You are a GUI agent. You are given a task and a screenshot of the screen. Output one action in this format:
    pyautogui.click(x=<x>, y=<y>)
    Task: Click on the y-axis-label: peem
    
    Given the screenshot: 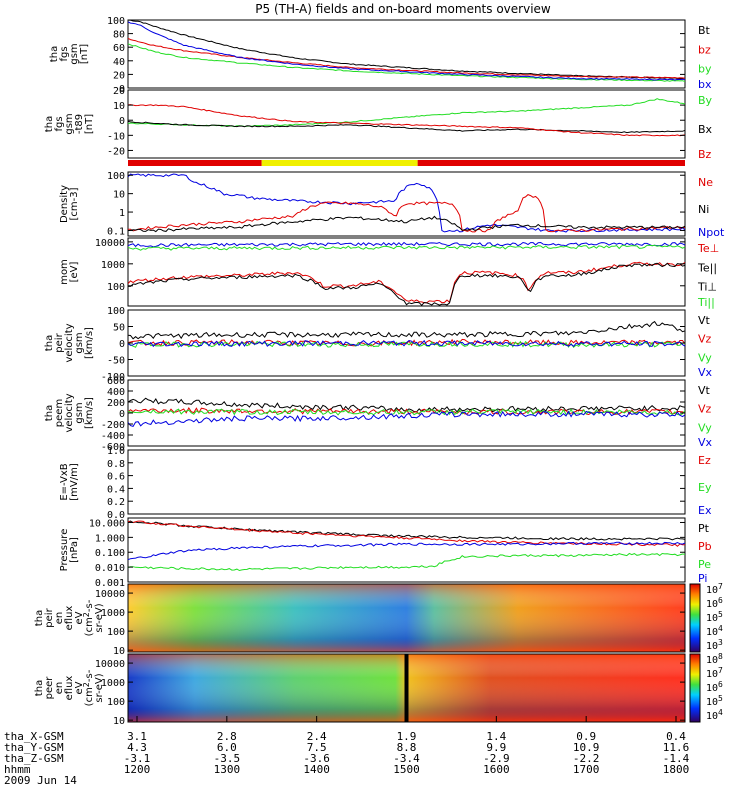 What is the action you would take?
    pyautogui.click(x=59, y=413)
    